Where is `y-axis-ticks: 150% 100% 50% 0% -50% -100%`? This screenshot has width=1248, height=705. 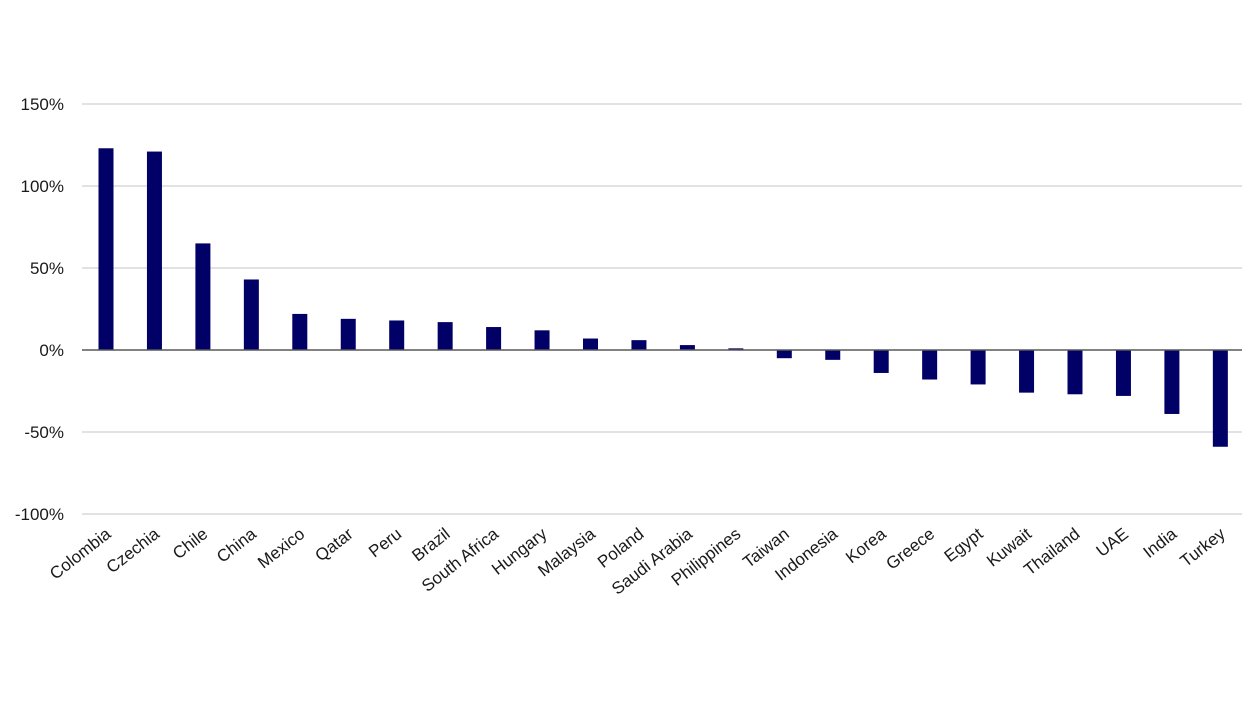
y-axis-ticks: 150% 100% 50% 0% -50% -100% is located at coordinates (39, 309).